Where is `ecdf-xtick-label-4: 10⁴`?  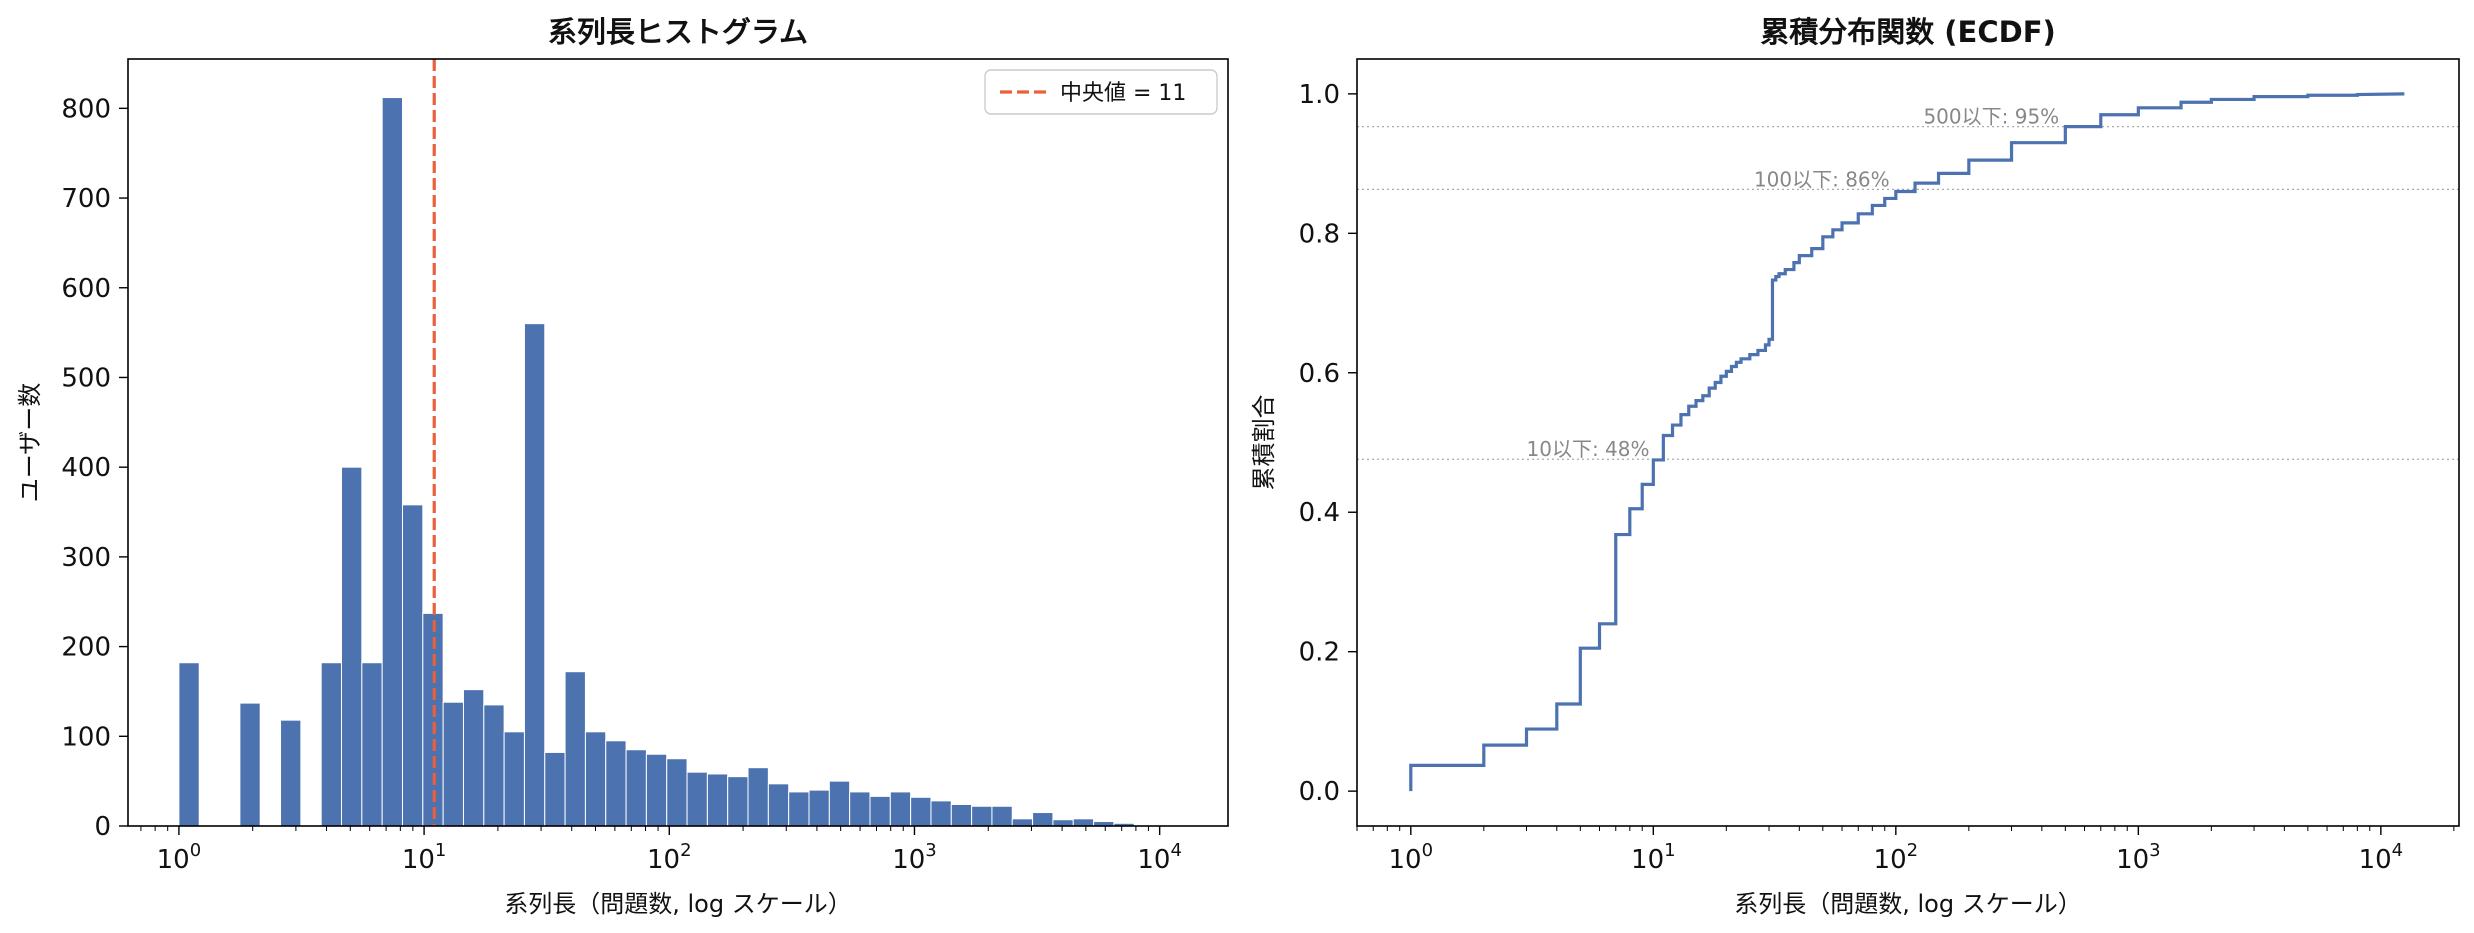 ecdf-xtick-label-4: 10⁴ is located at coordinates (2381, 857).